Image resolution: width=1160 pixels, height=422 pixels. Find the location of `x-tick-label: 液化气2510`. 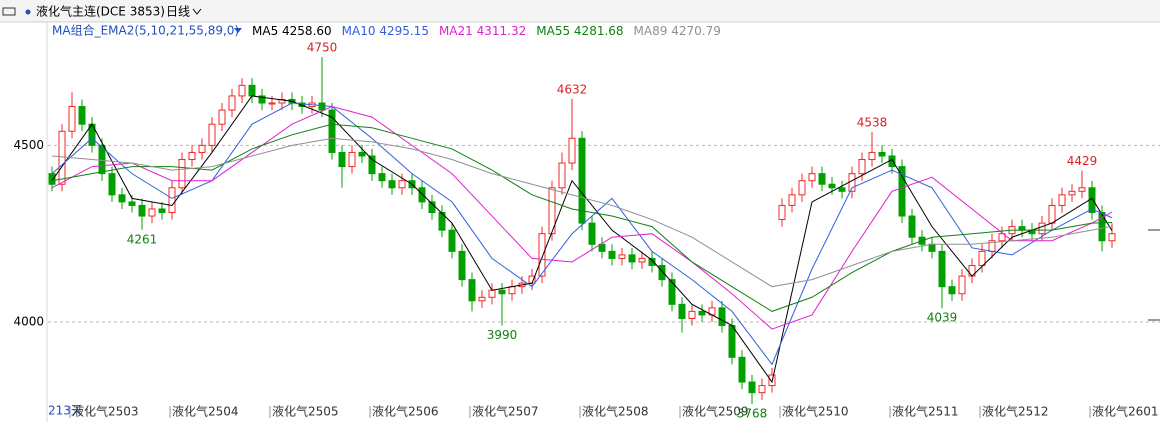

x-tick-label: 液化气2510 is located at coordinates (815, 411).